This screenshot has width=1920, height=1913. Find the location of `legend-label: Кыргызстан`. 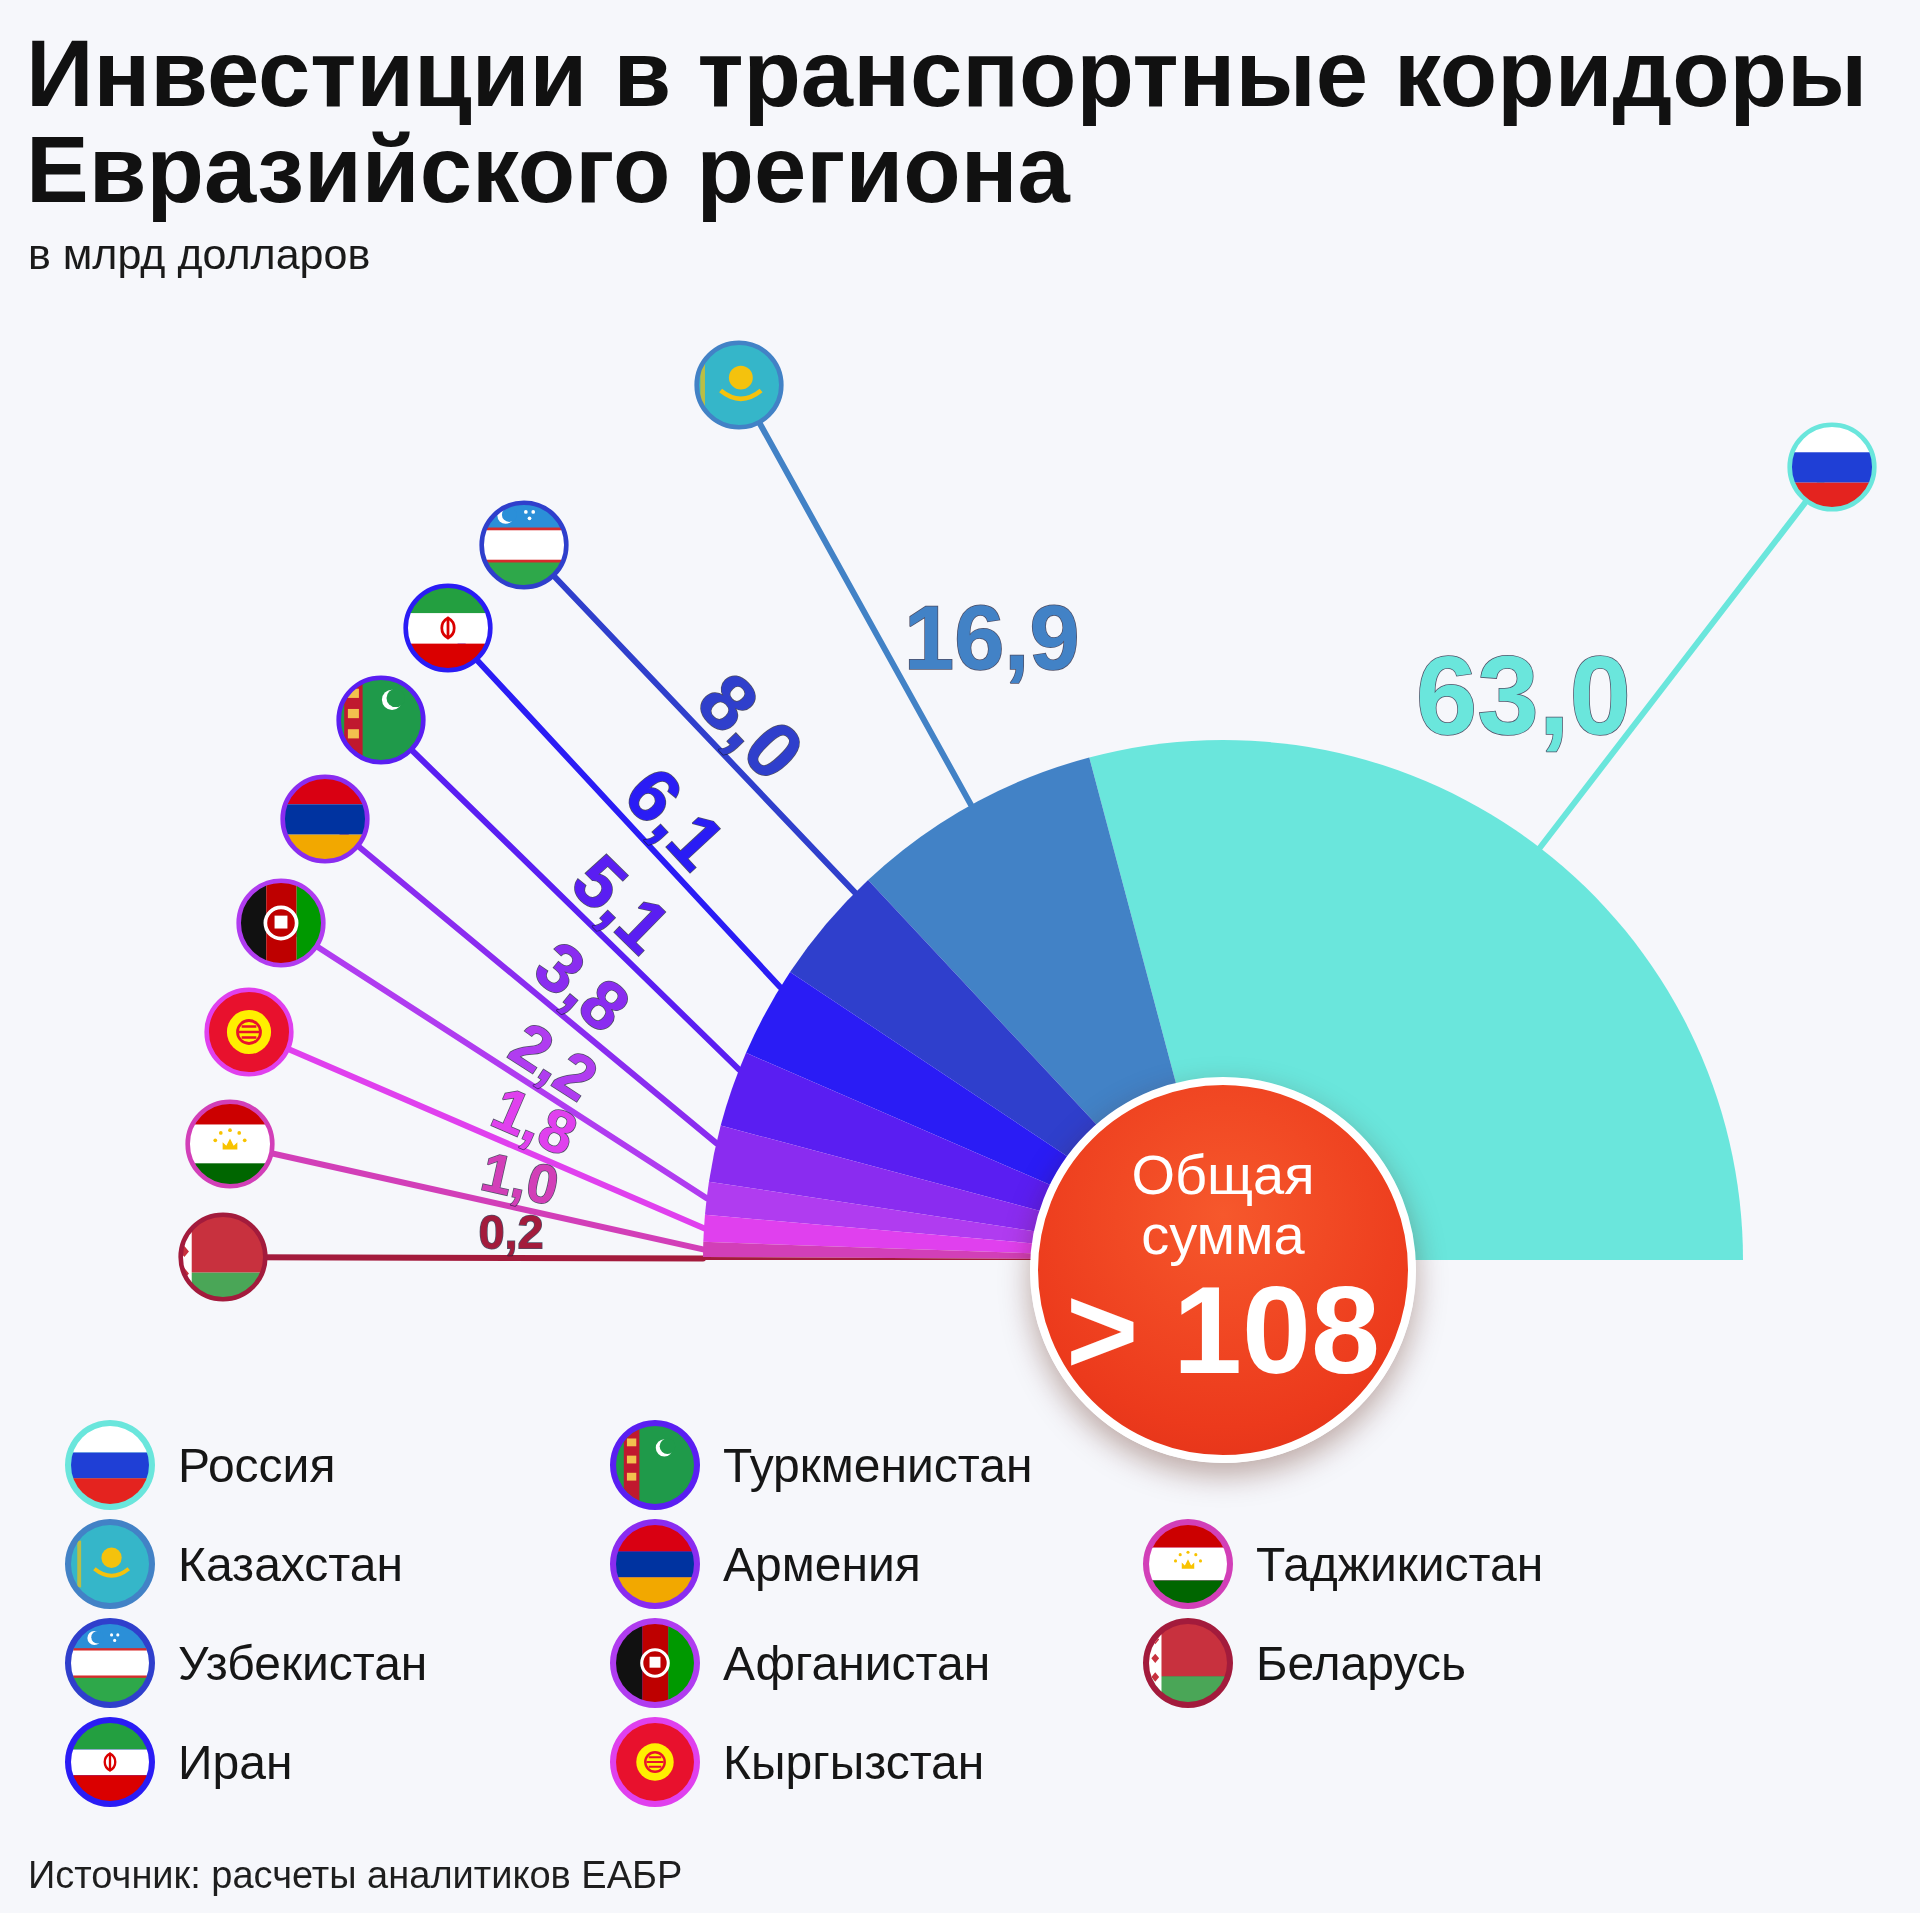

legend-label: Кыргызстан is located at coordinates (854, 1762).